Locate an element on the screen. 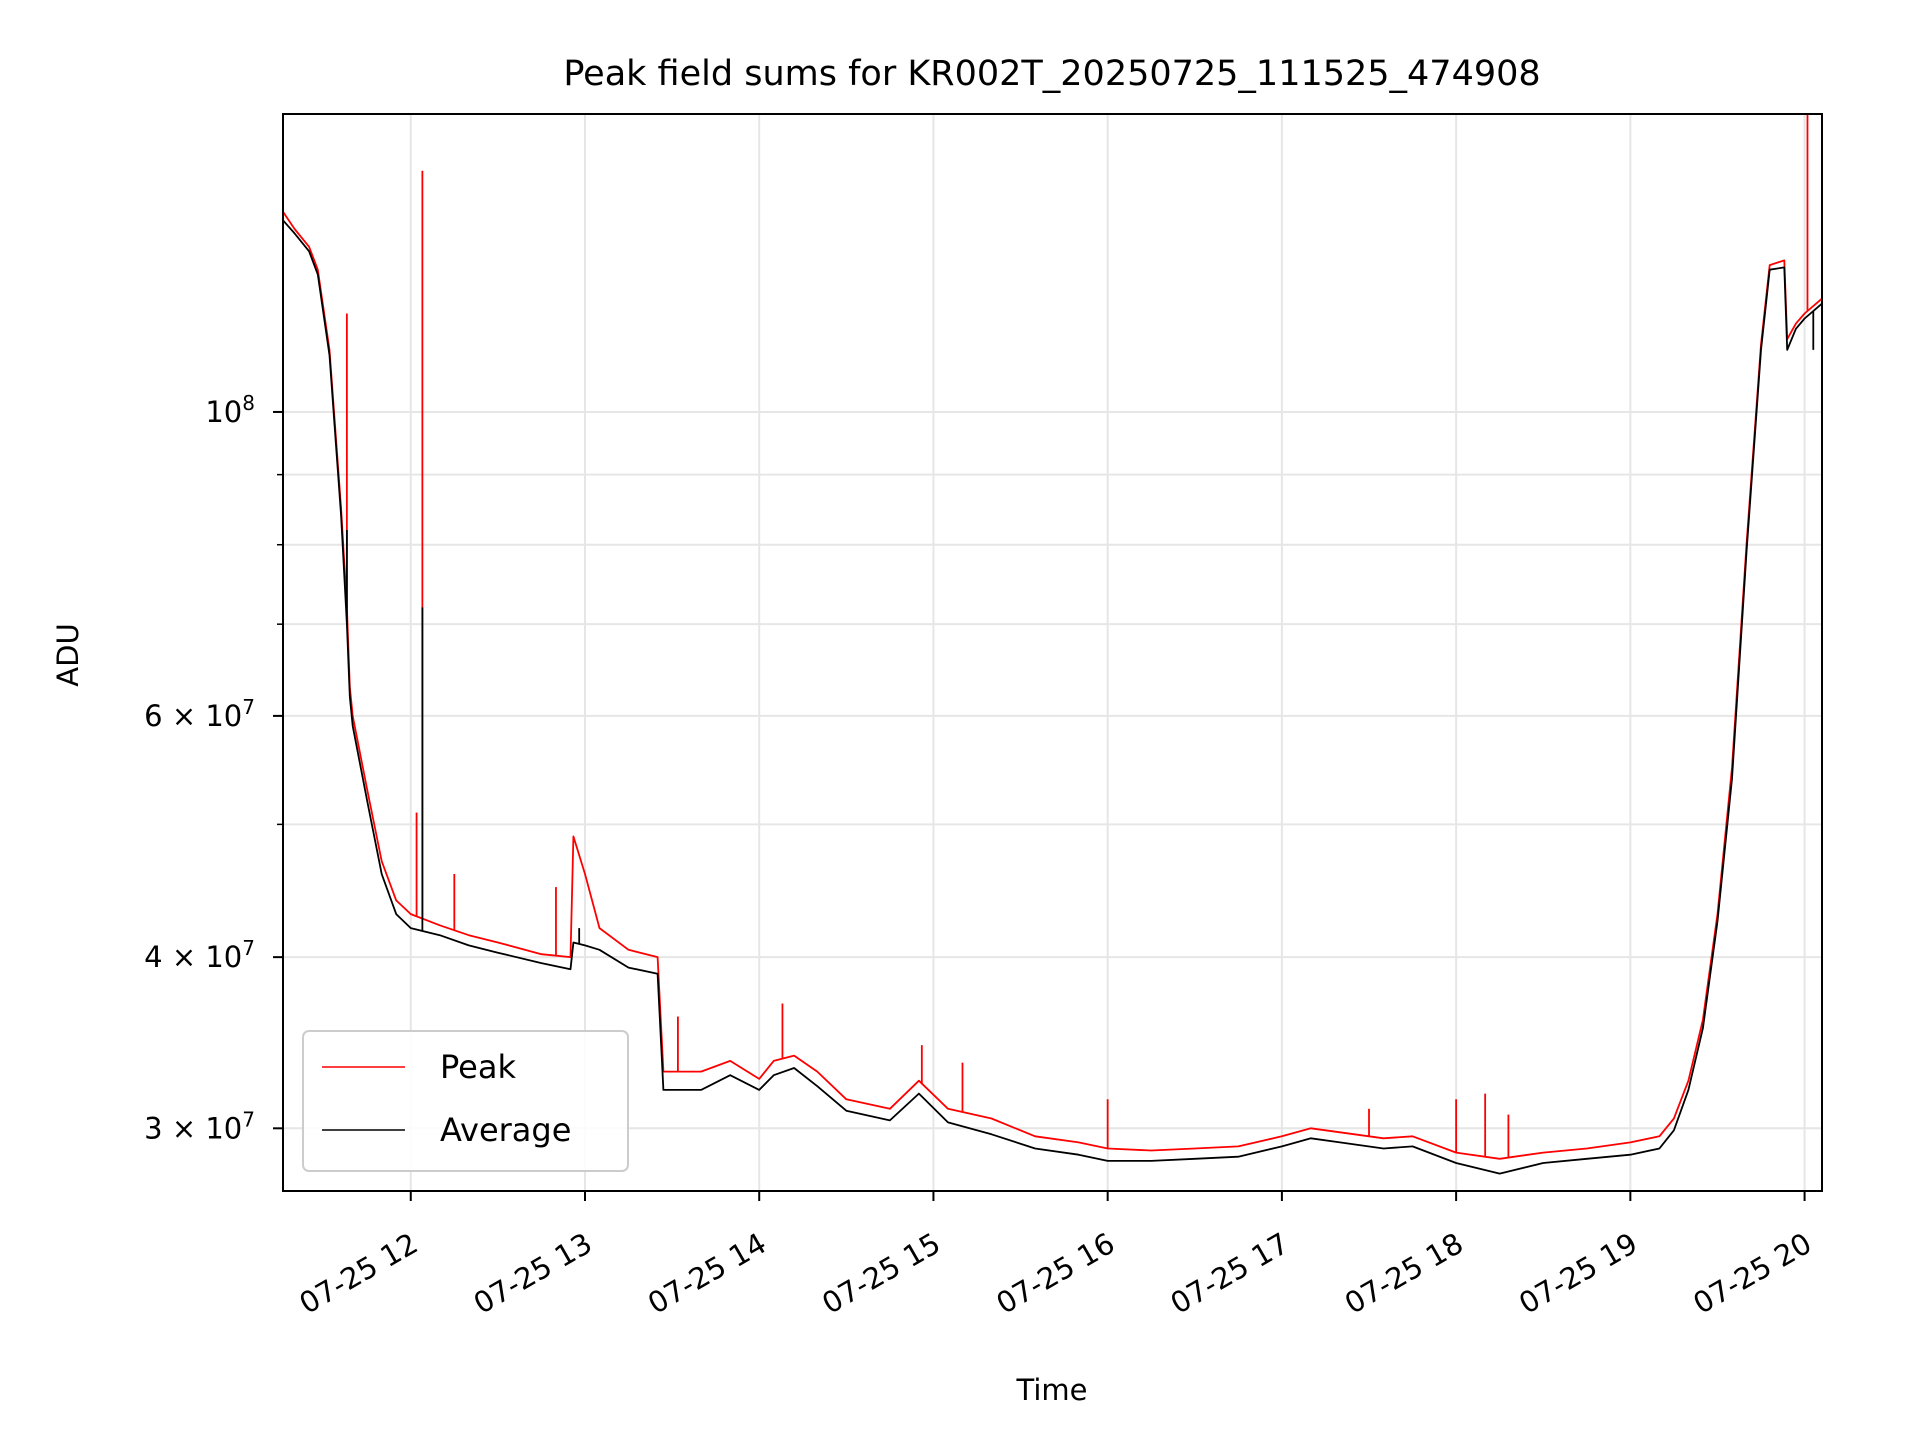 This screenshot has width=1920, height=1440. y-axis-label: ADU is located at coordinates (68, 654).